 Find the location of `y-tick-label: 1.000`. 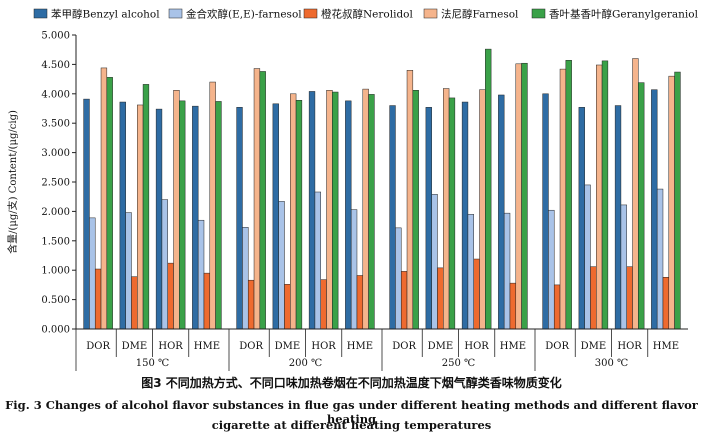

y-tick-label: 1.000 is located at coordinates (55, 271).